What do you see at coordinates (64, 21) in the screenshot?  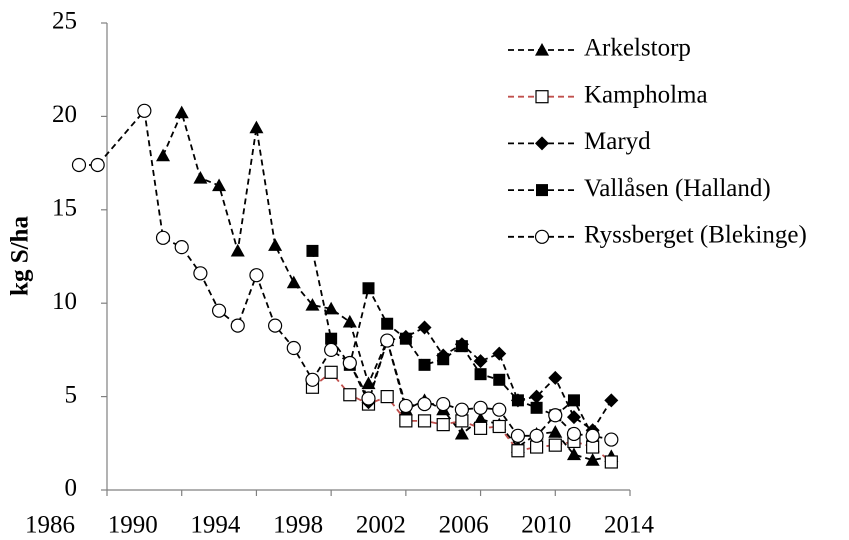 I see `y-tick-label: 25` at bounding box center [64, 21].